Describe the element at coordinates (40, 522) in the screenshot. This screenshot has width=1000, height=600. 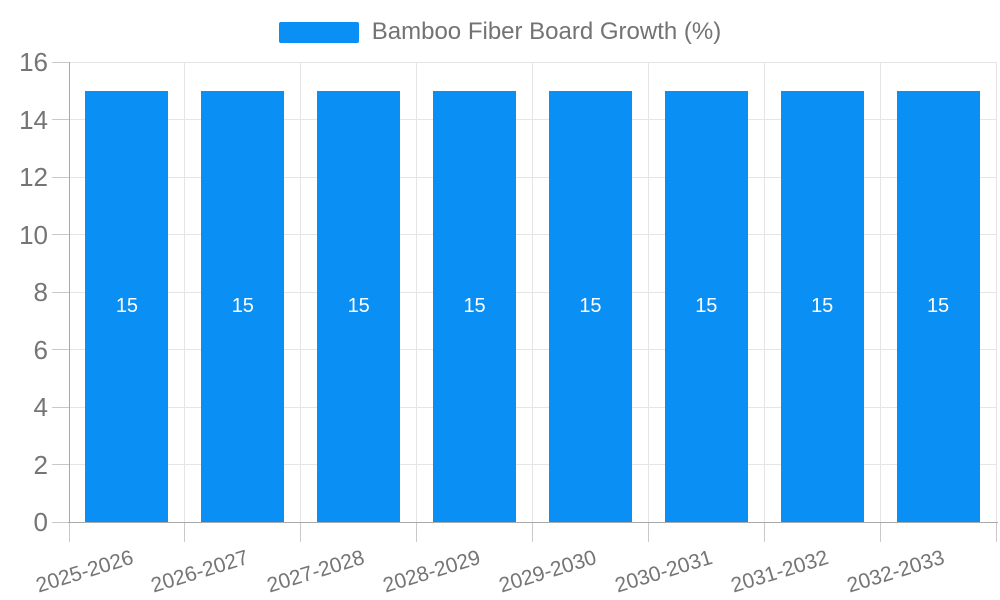
I see `y-tick-label: 0` at that location.